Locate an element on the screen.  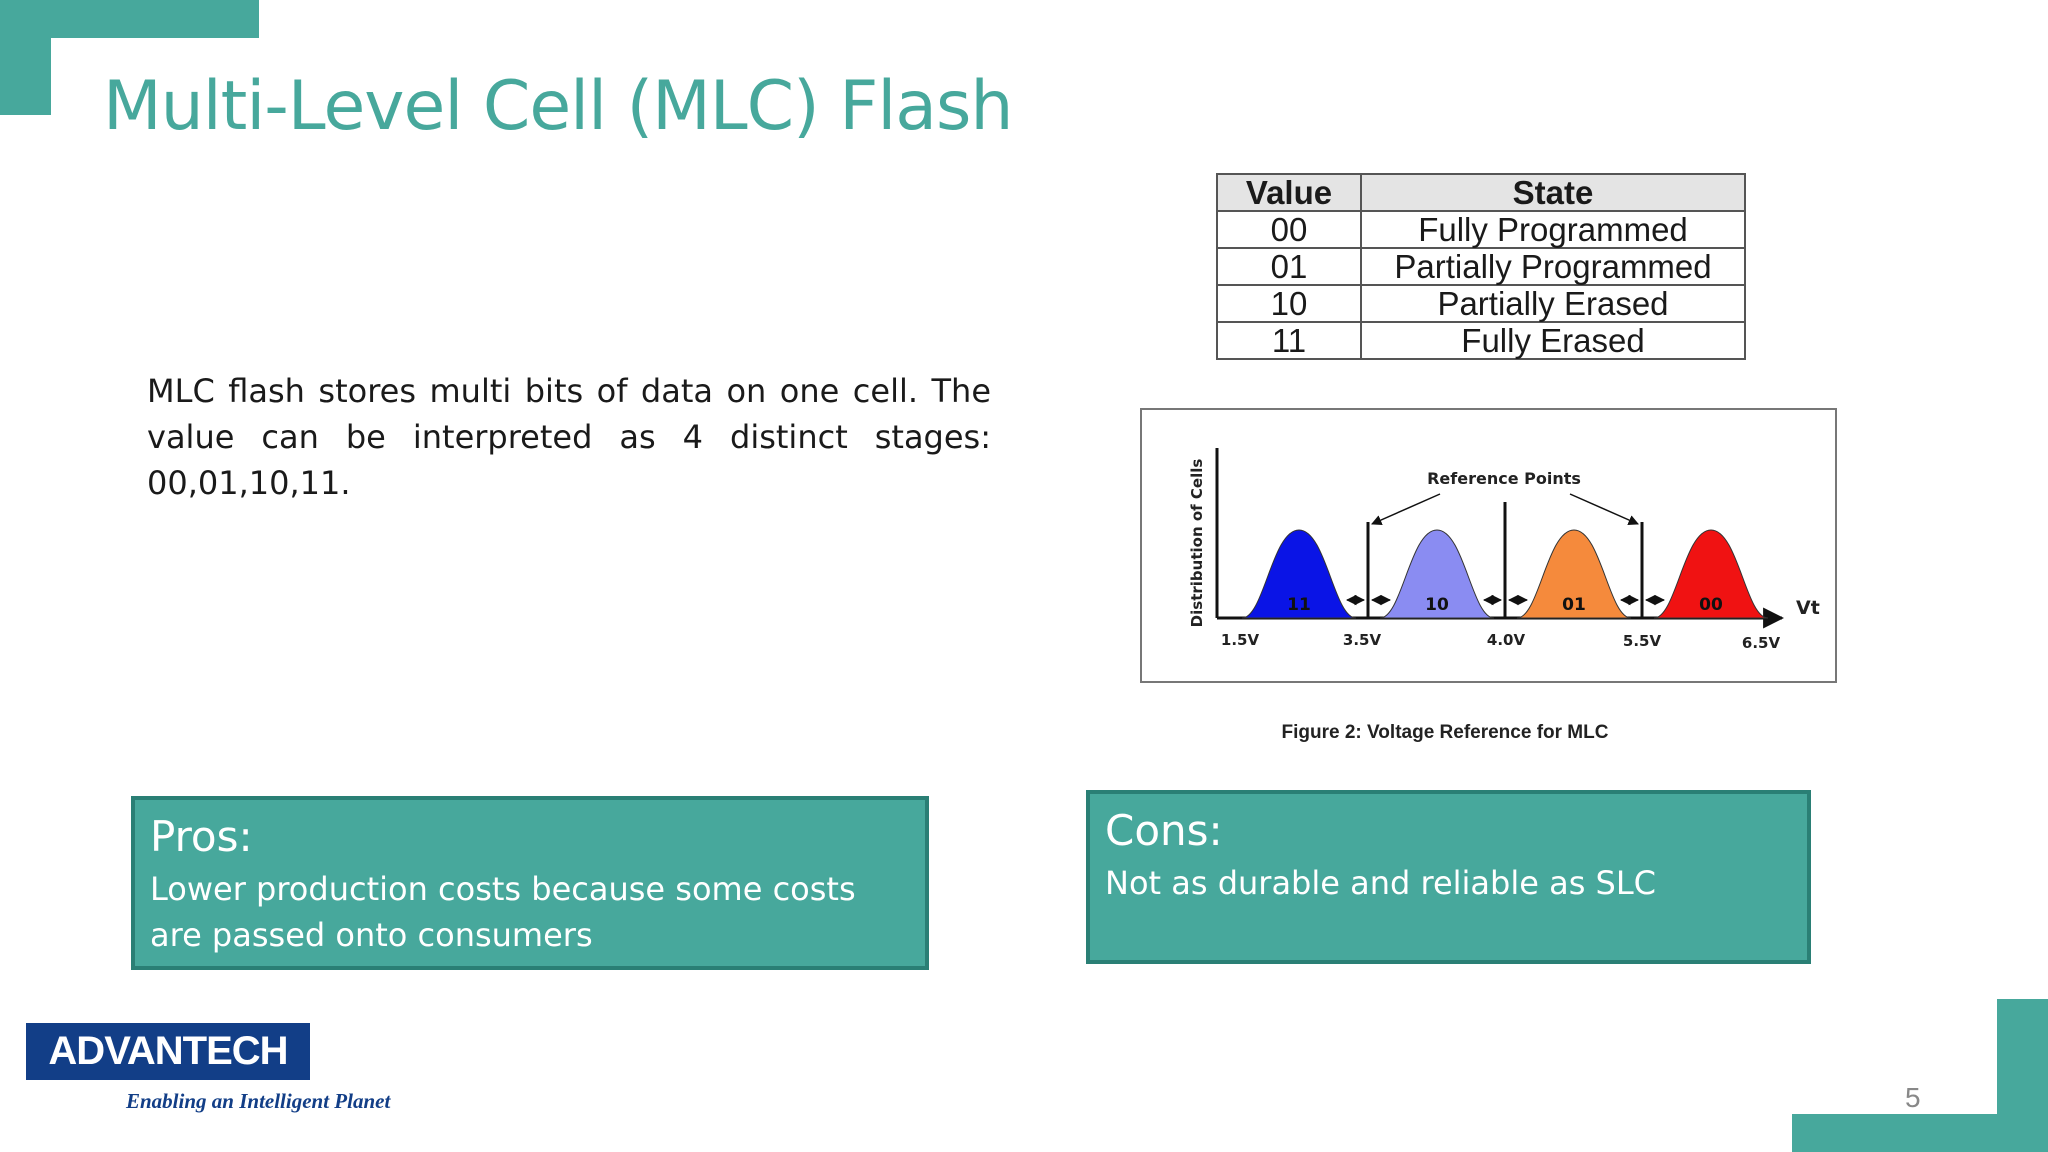
table-row: 01 Partially Programmed is located at coordinates (1481, 266).